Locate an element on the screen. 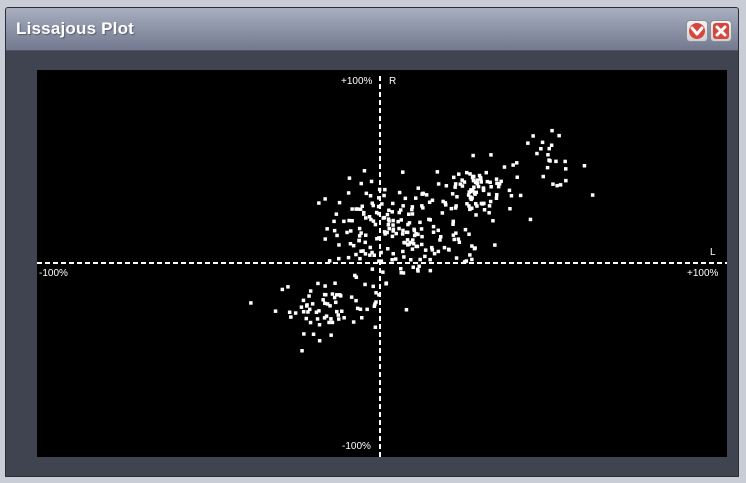 The image size is (746, 483). close-icon is located at coordinates (721, 31).